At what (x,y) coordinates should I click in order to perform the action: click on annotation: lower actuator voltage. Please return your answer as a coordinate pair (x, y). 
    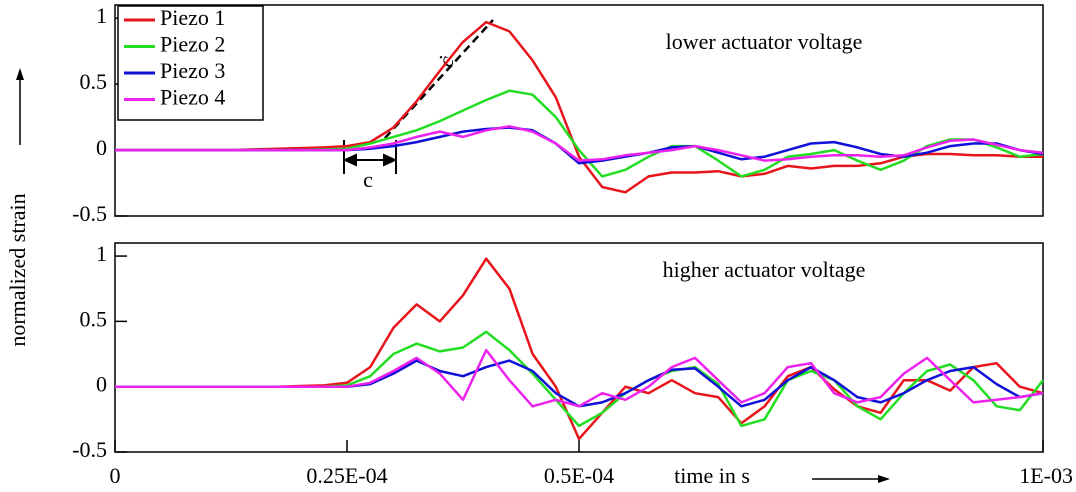
    Looking at the image, I should click on (764, 41).